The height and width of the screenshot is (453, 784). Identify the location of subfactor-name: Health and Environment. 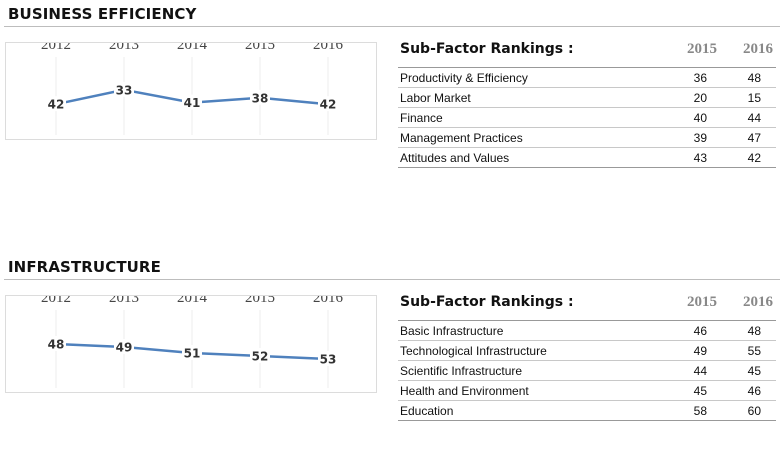
(464, 391).